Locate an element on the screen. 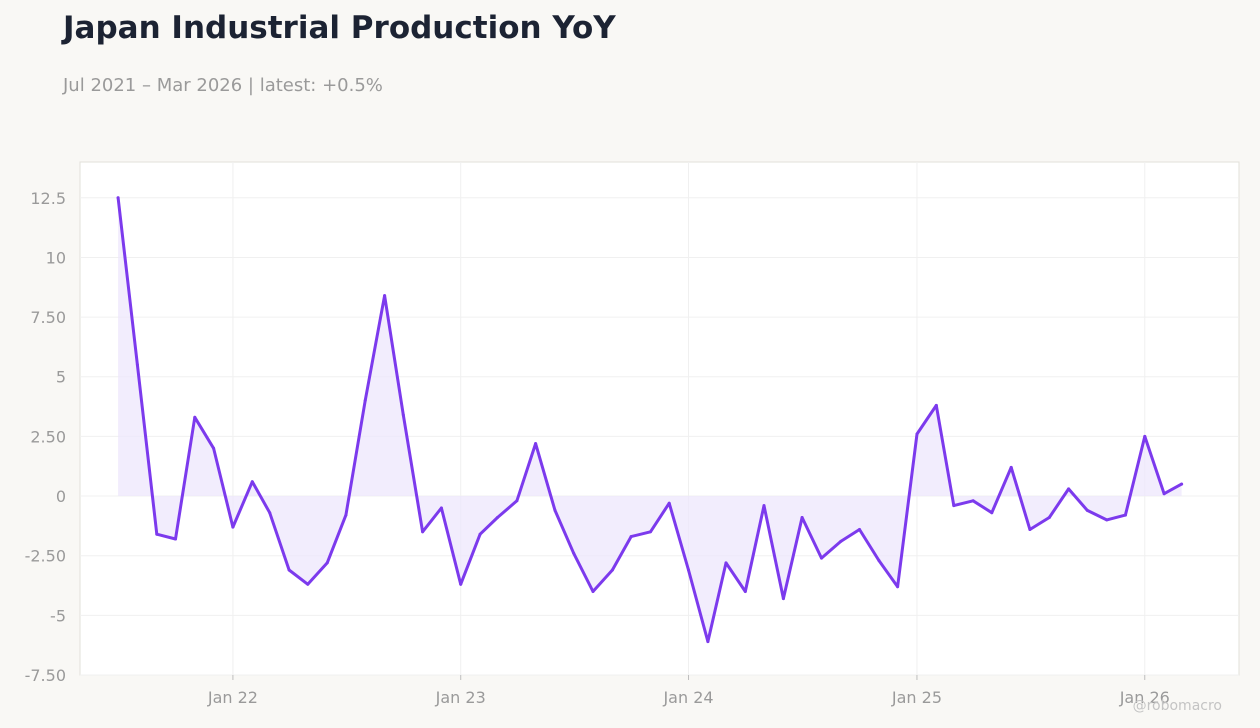 The image size is (1260, 728). x-axis: Jan 22 Jan 23 Jan 24 Jan 25 Jan 26 is located at coordinates (688, 691).